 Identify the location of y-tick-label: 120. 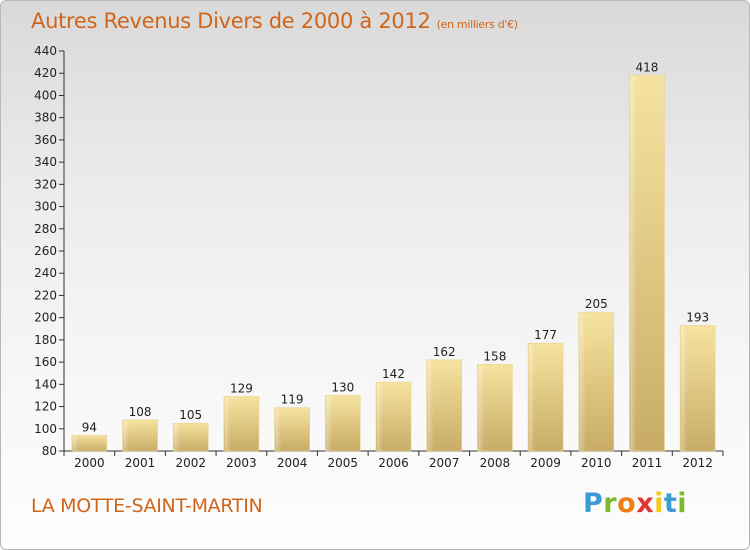
(45, 407).